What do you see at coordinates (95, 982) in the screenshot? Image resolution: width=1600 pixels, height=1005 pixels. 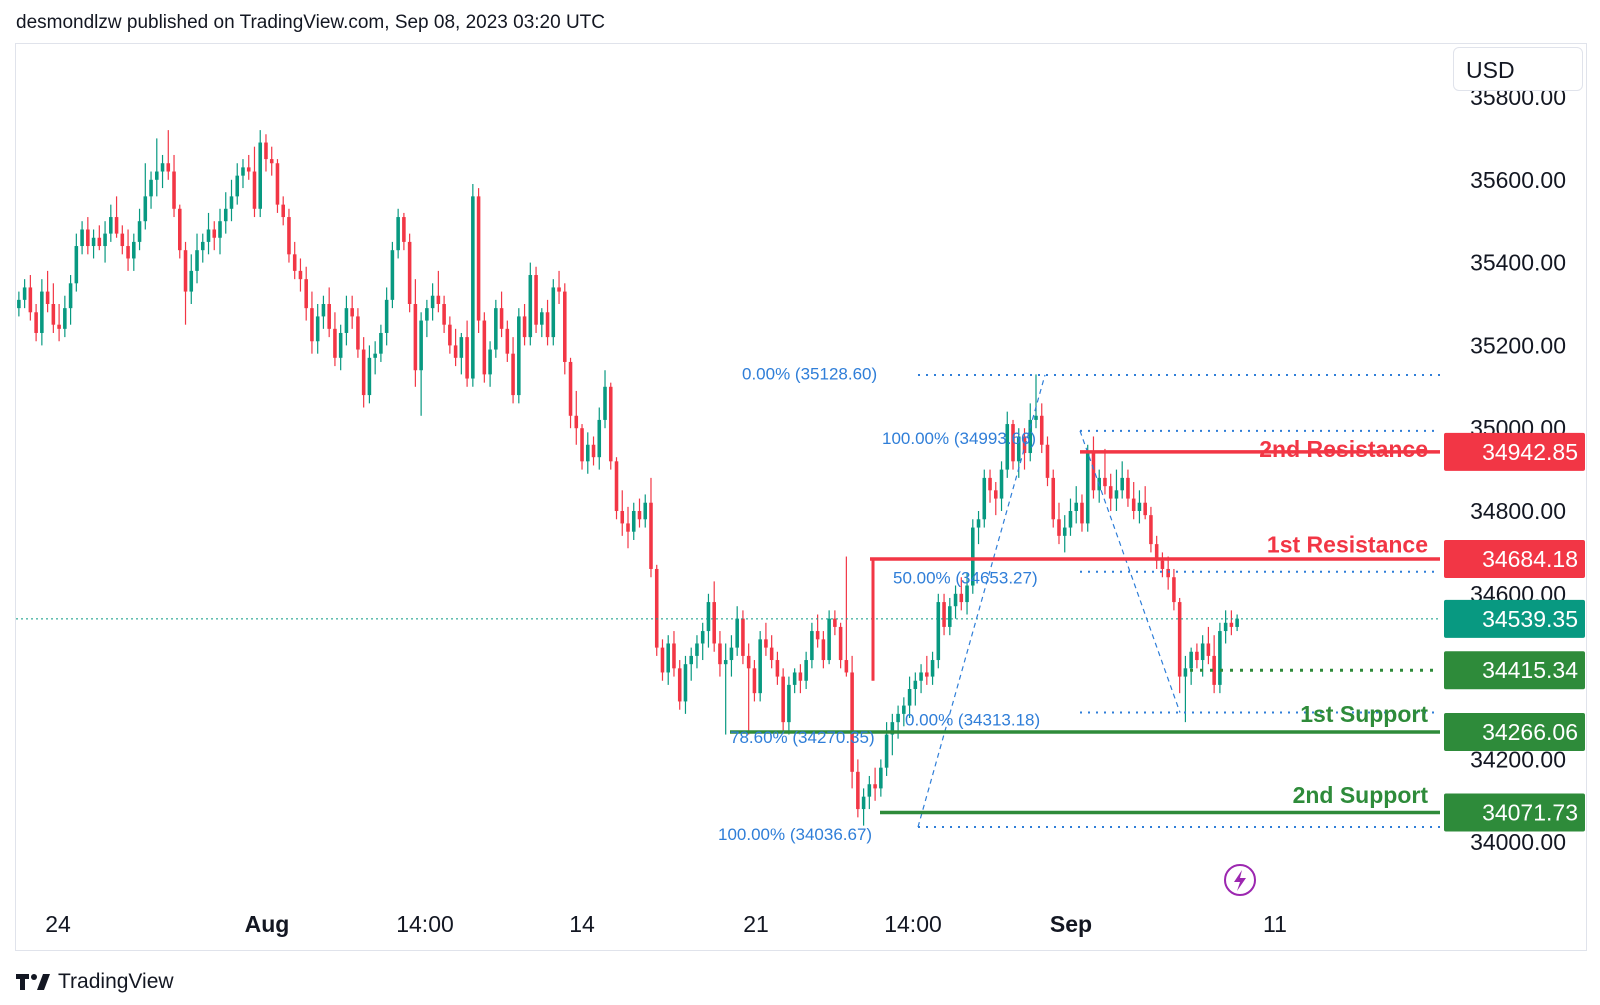 I see `footer-brand: TradingView` at bounding box center [95, 982].